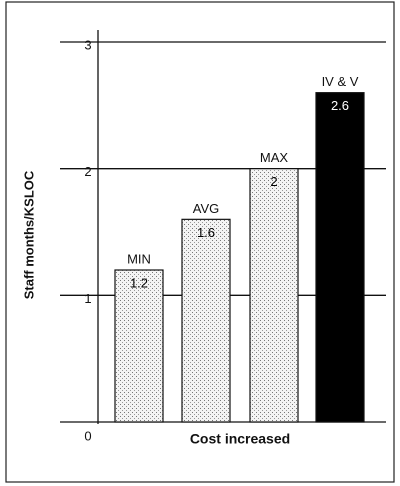 This screenshot has height=486, width=400. What do you see at coordinates (206, 208) in the screenshot?
I see `category-label: AVG` at bounding box center [206, 208].